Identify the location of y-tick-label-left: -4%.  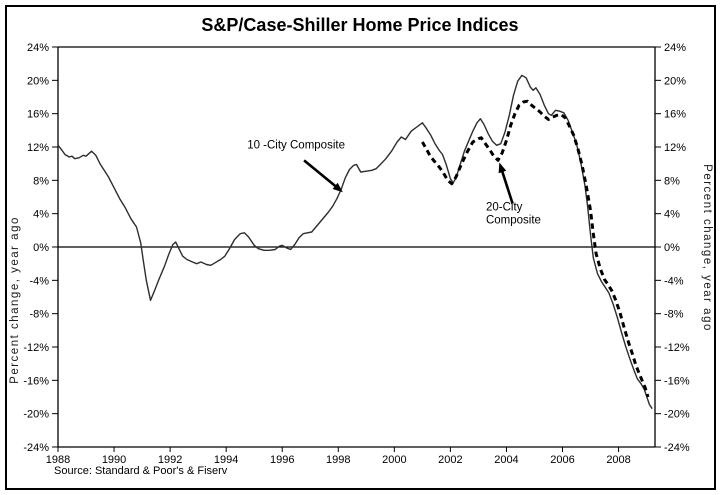
(39, 281).